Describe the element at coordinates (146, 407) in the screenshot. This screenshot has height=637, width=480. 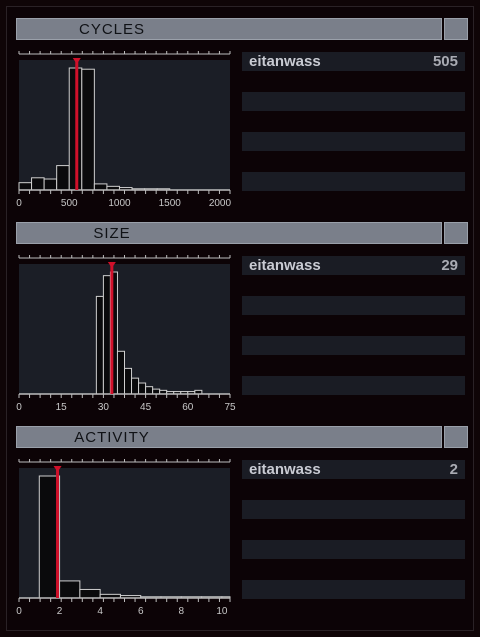
I see `x-tick-label: 45` at that location.